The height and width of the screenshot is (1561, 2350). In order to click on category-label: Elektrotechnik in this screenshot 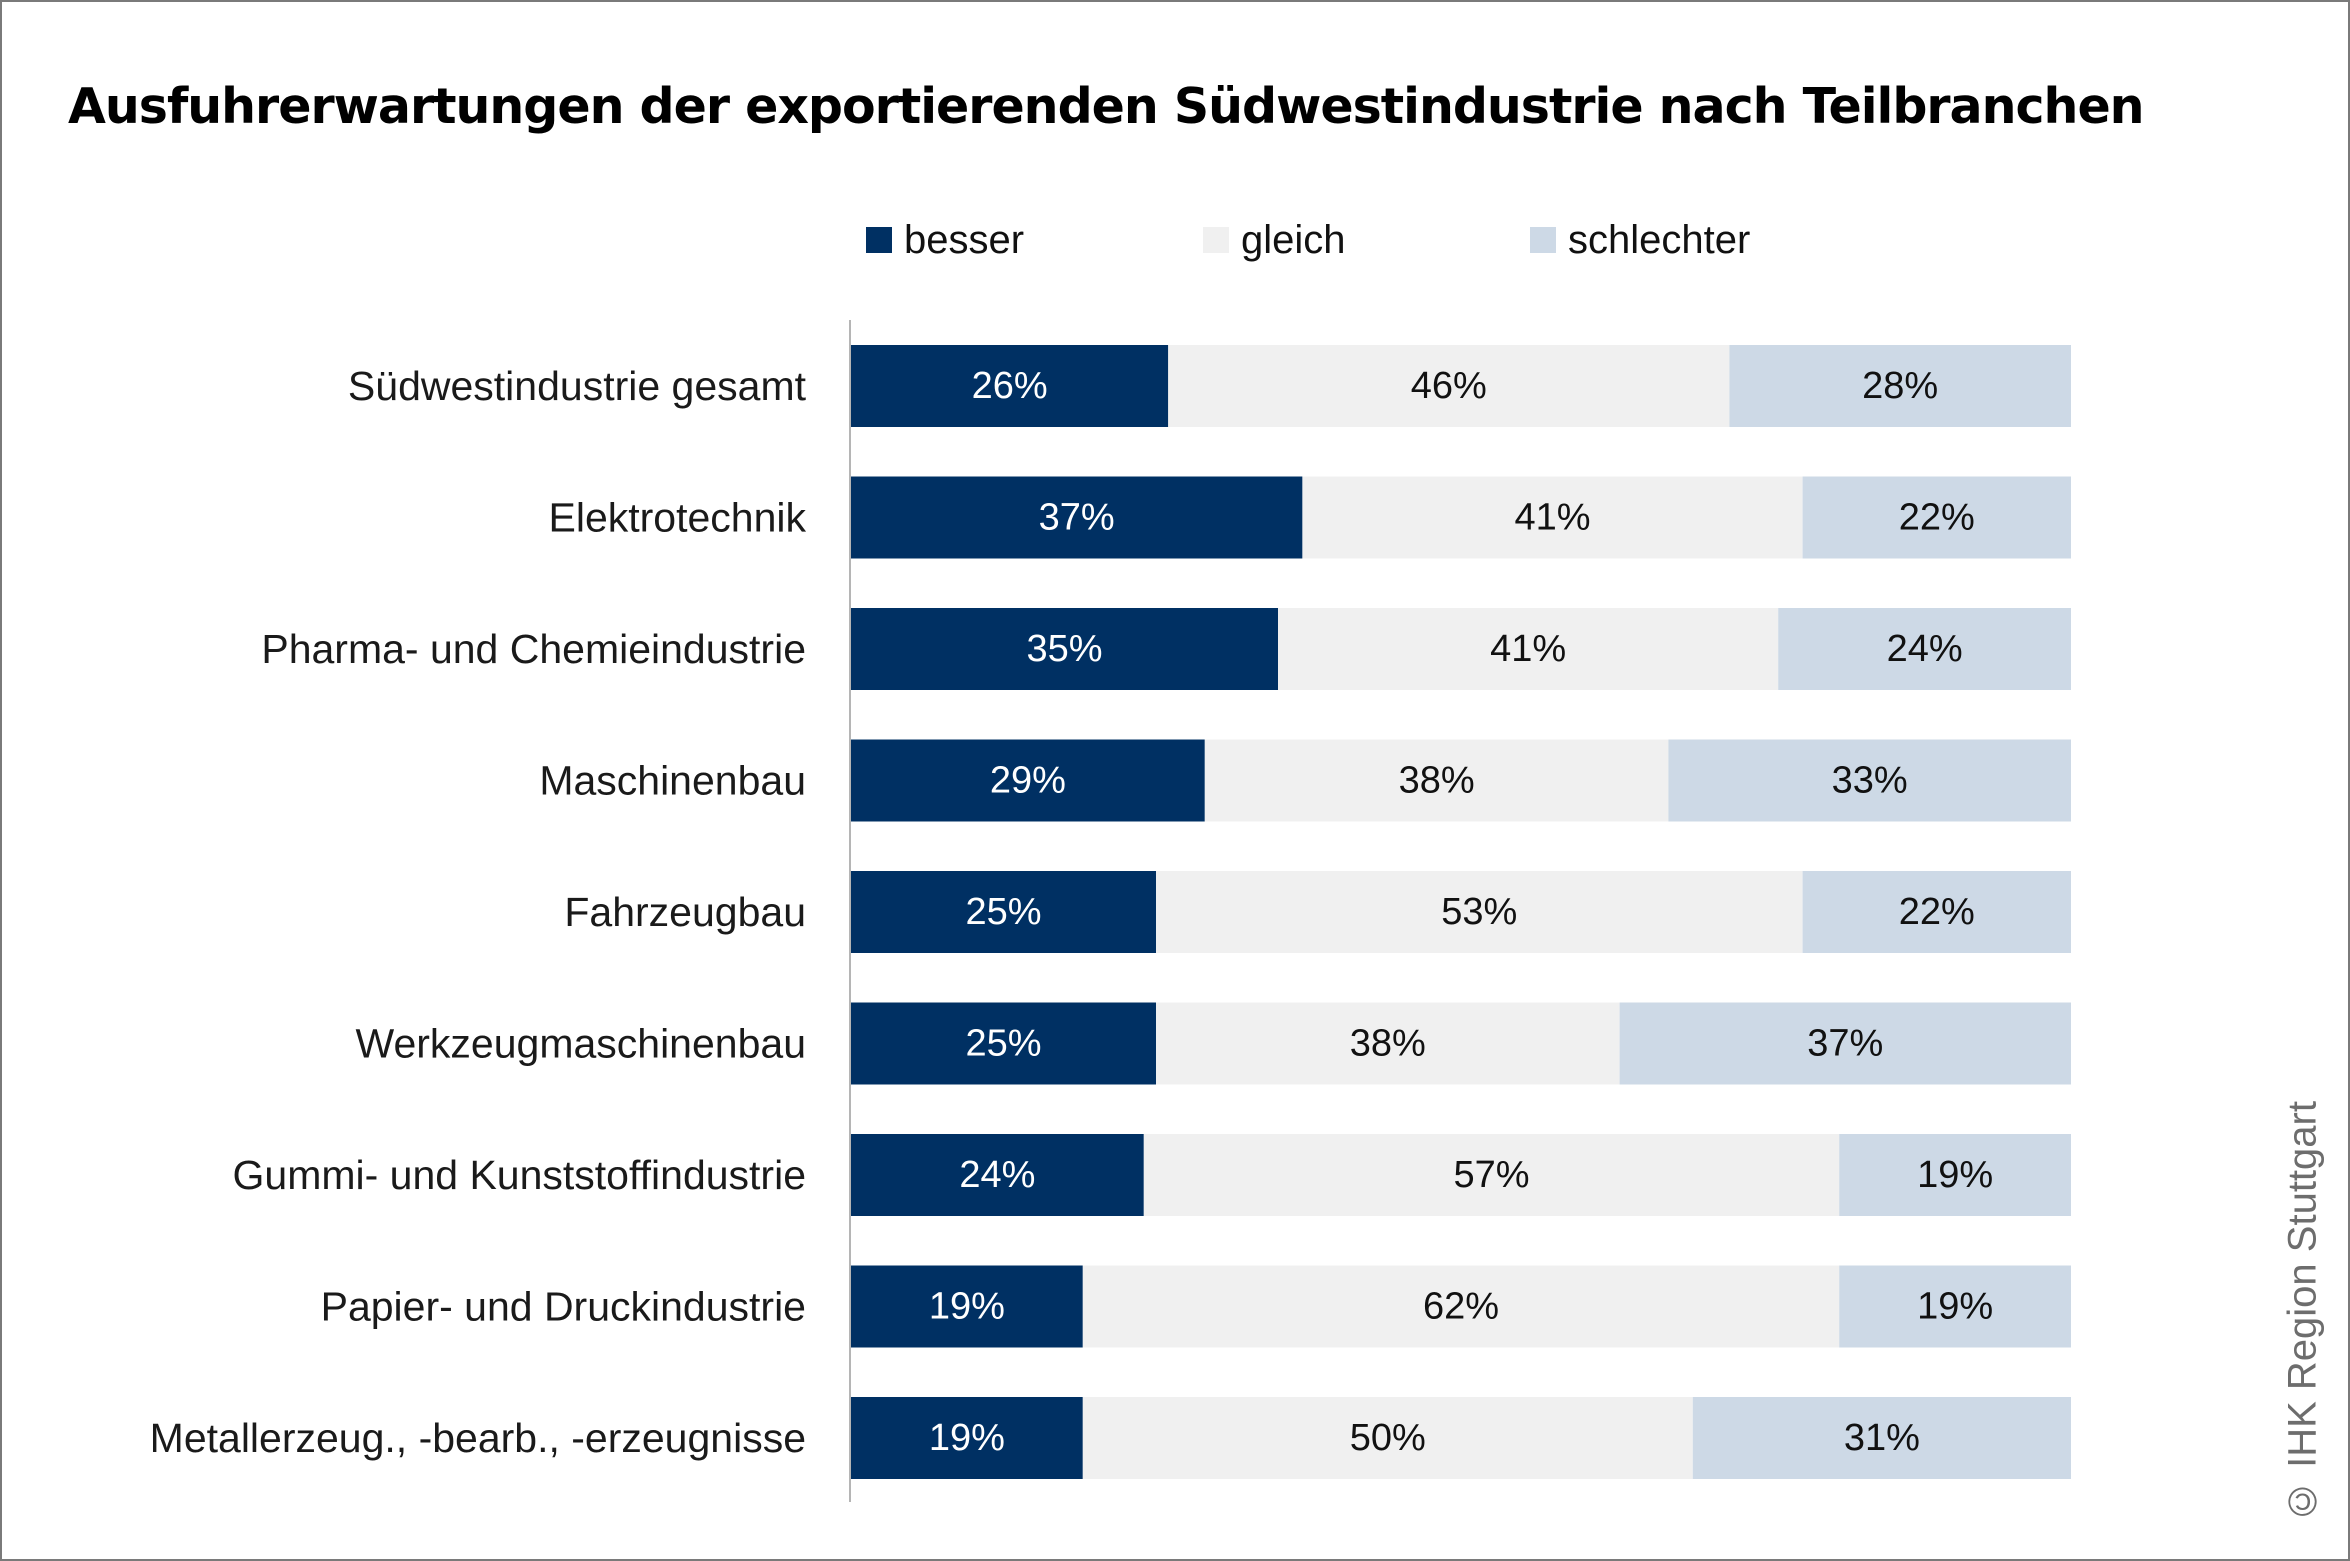, I will do `click(677, 518)`.